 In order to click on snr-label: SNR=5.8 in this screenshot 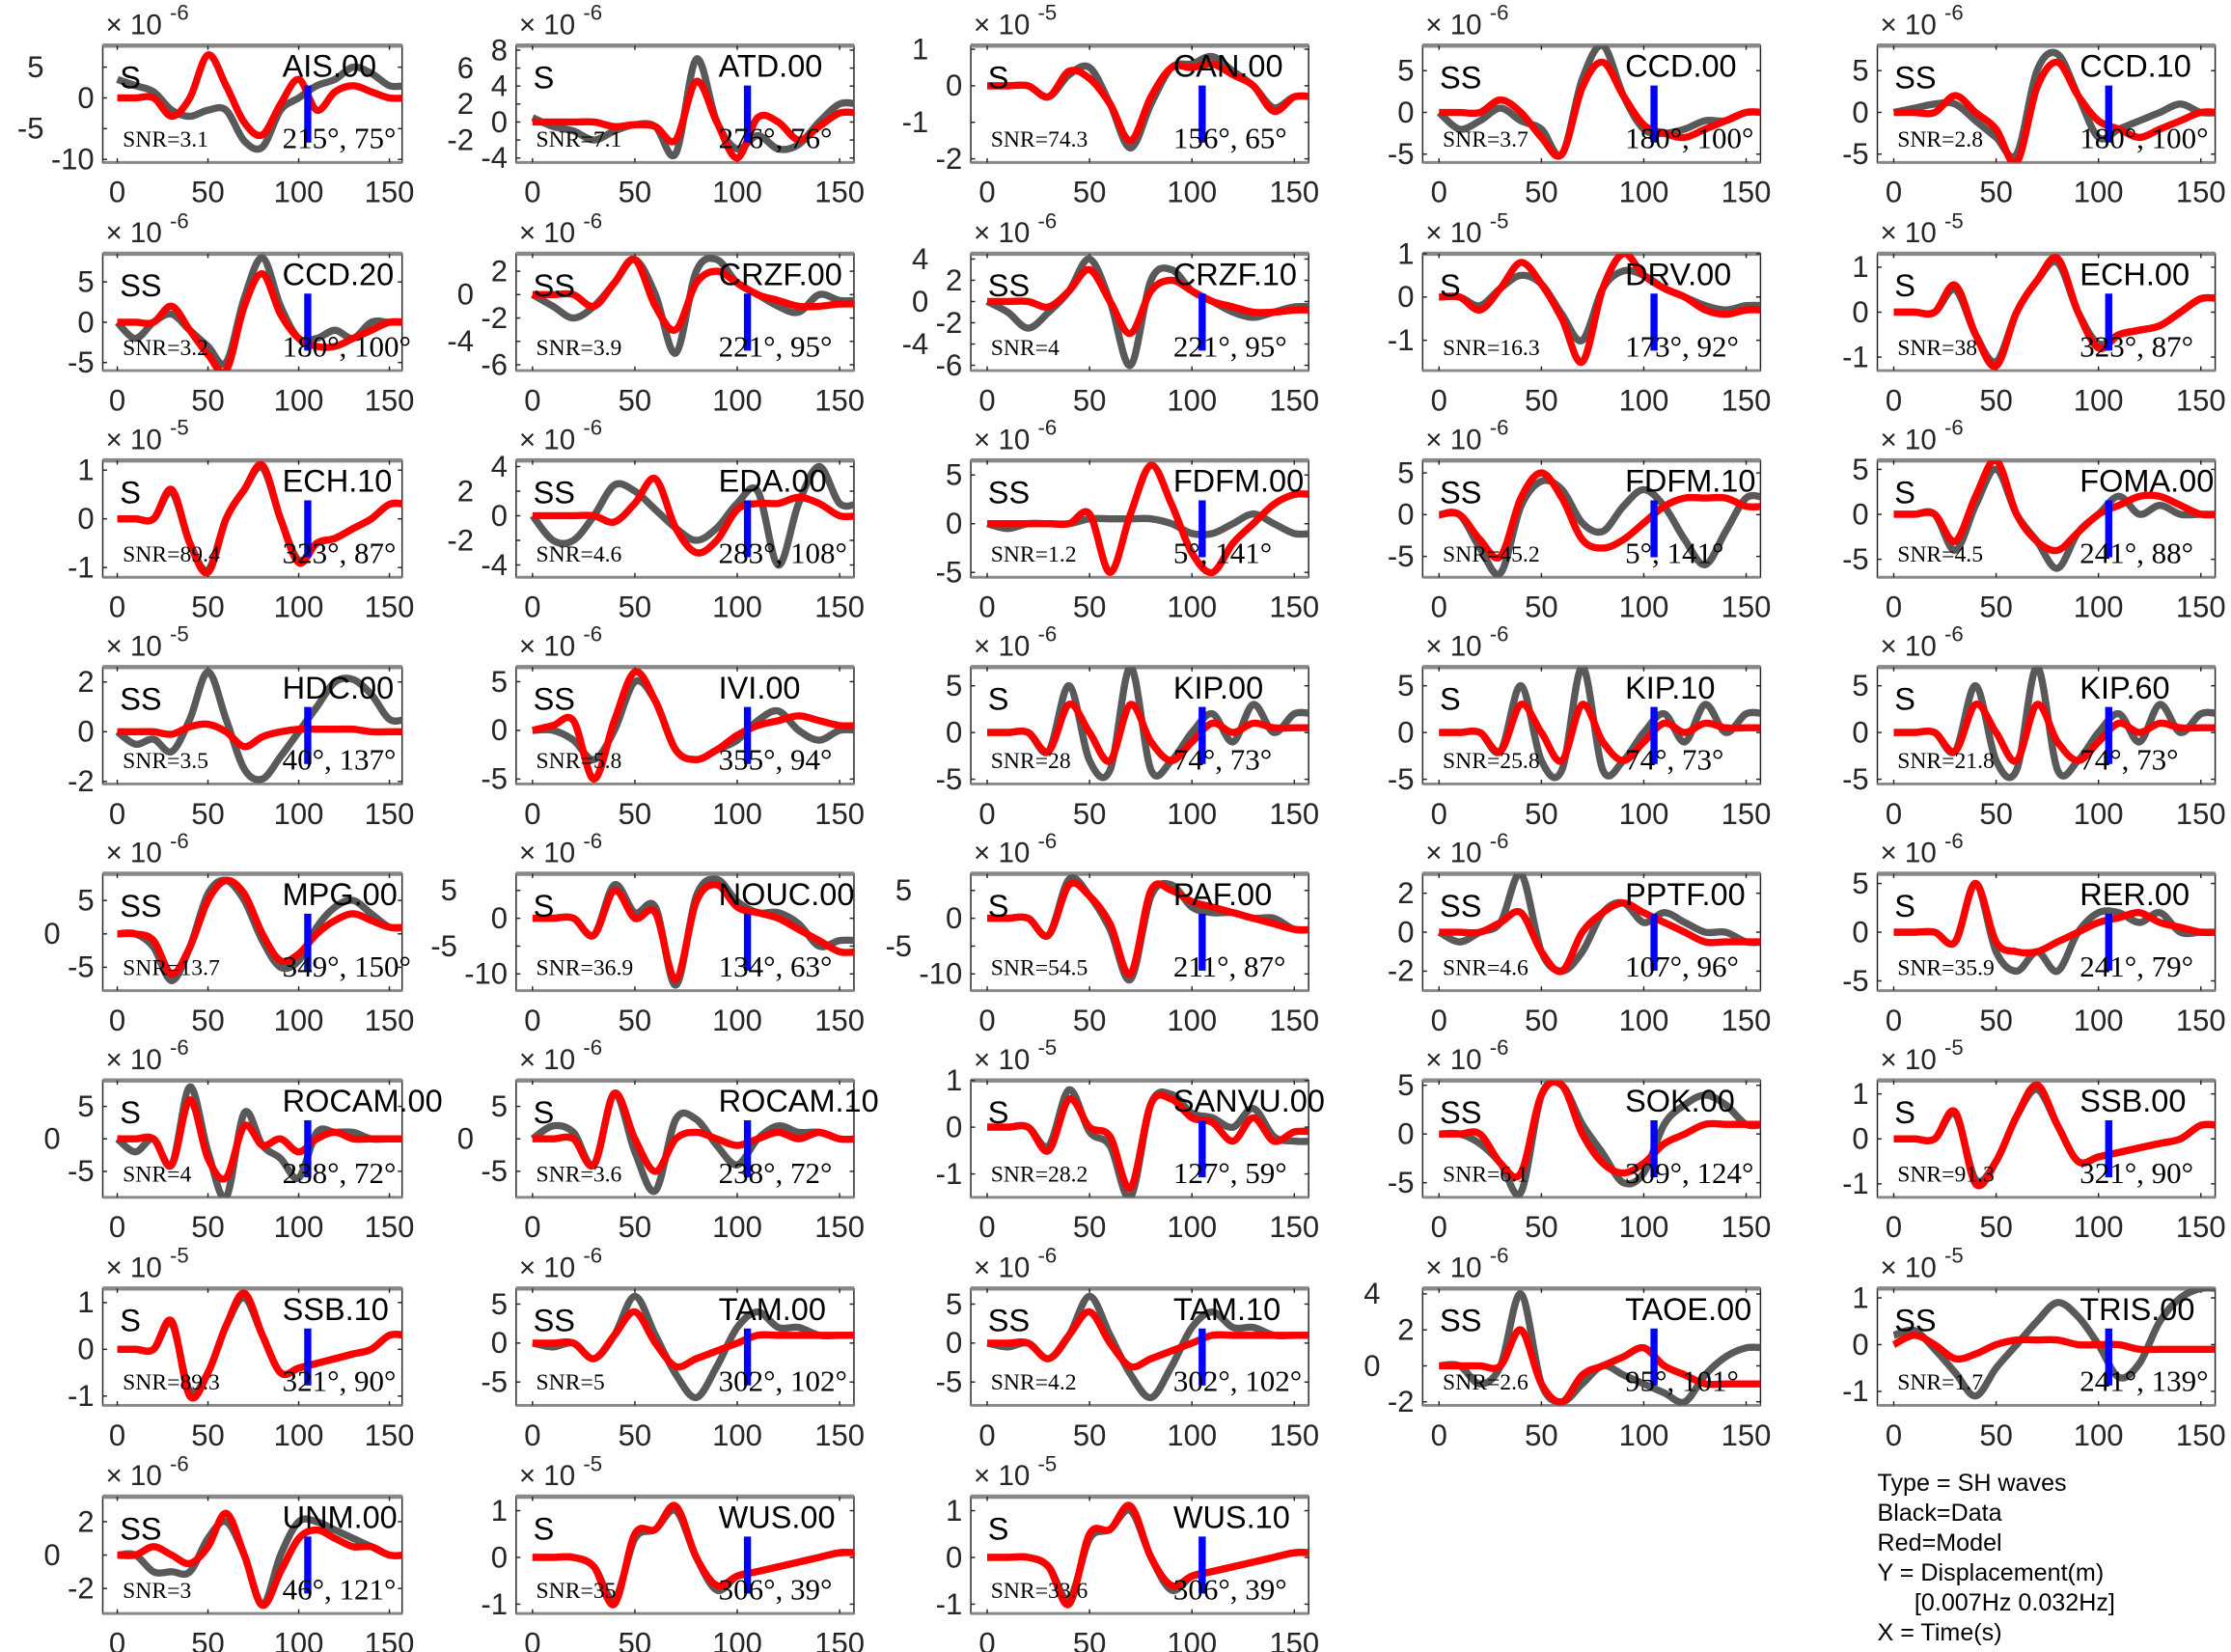, I will do `click(580, 761)`.